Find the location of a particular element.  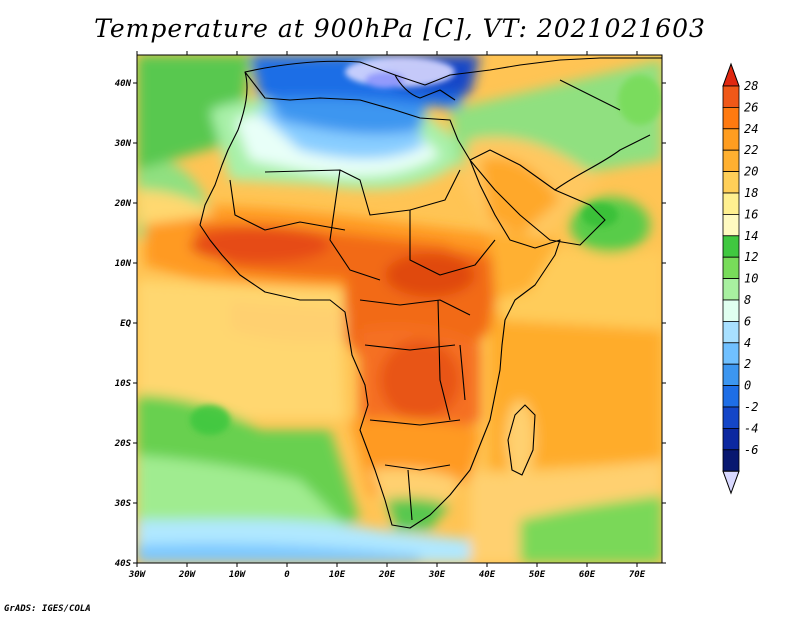

colorbar-label: 22 is located at coordinates (751, 150).